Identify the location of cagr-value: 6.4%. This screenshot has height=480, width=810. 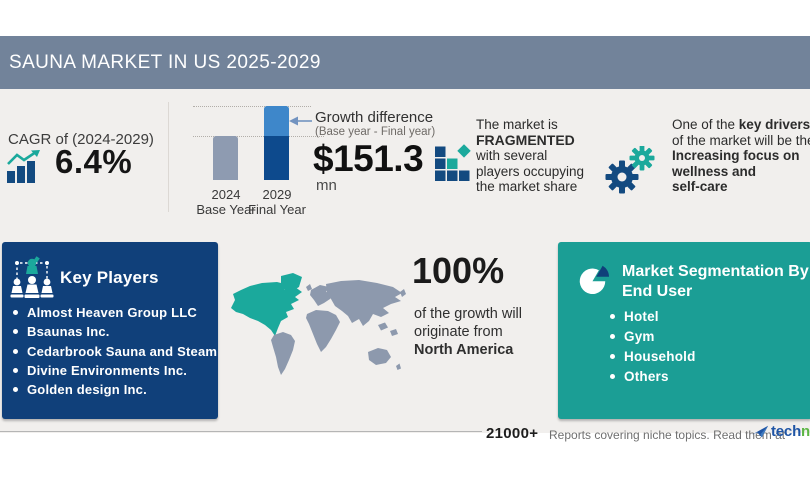
(94, 161).